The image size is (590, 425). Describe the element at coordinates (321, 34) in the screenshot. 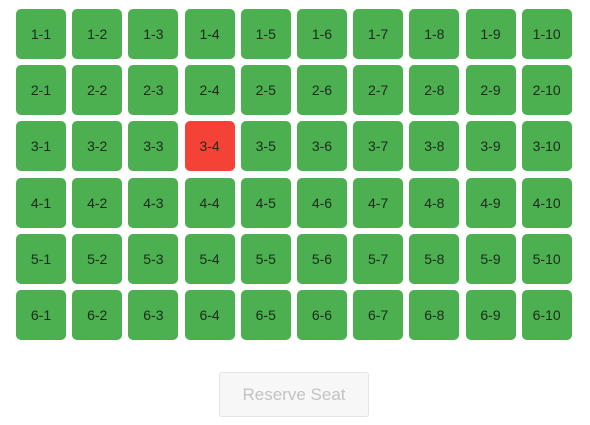

I see `seat-1-6: 1-6` at that location.